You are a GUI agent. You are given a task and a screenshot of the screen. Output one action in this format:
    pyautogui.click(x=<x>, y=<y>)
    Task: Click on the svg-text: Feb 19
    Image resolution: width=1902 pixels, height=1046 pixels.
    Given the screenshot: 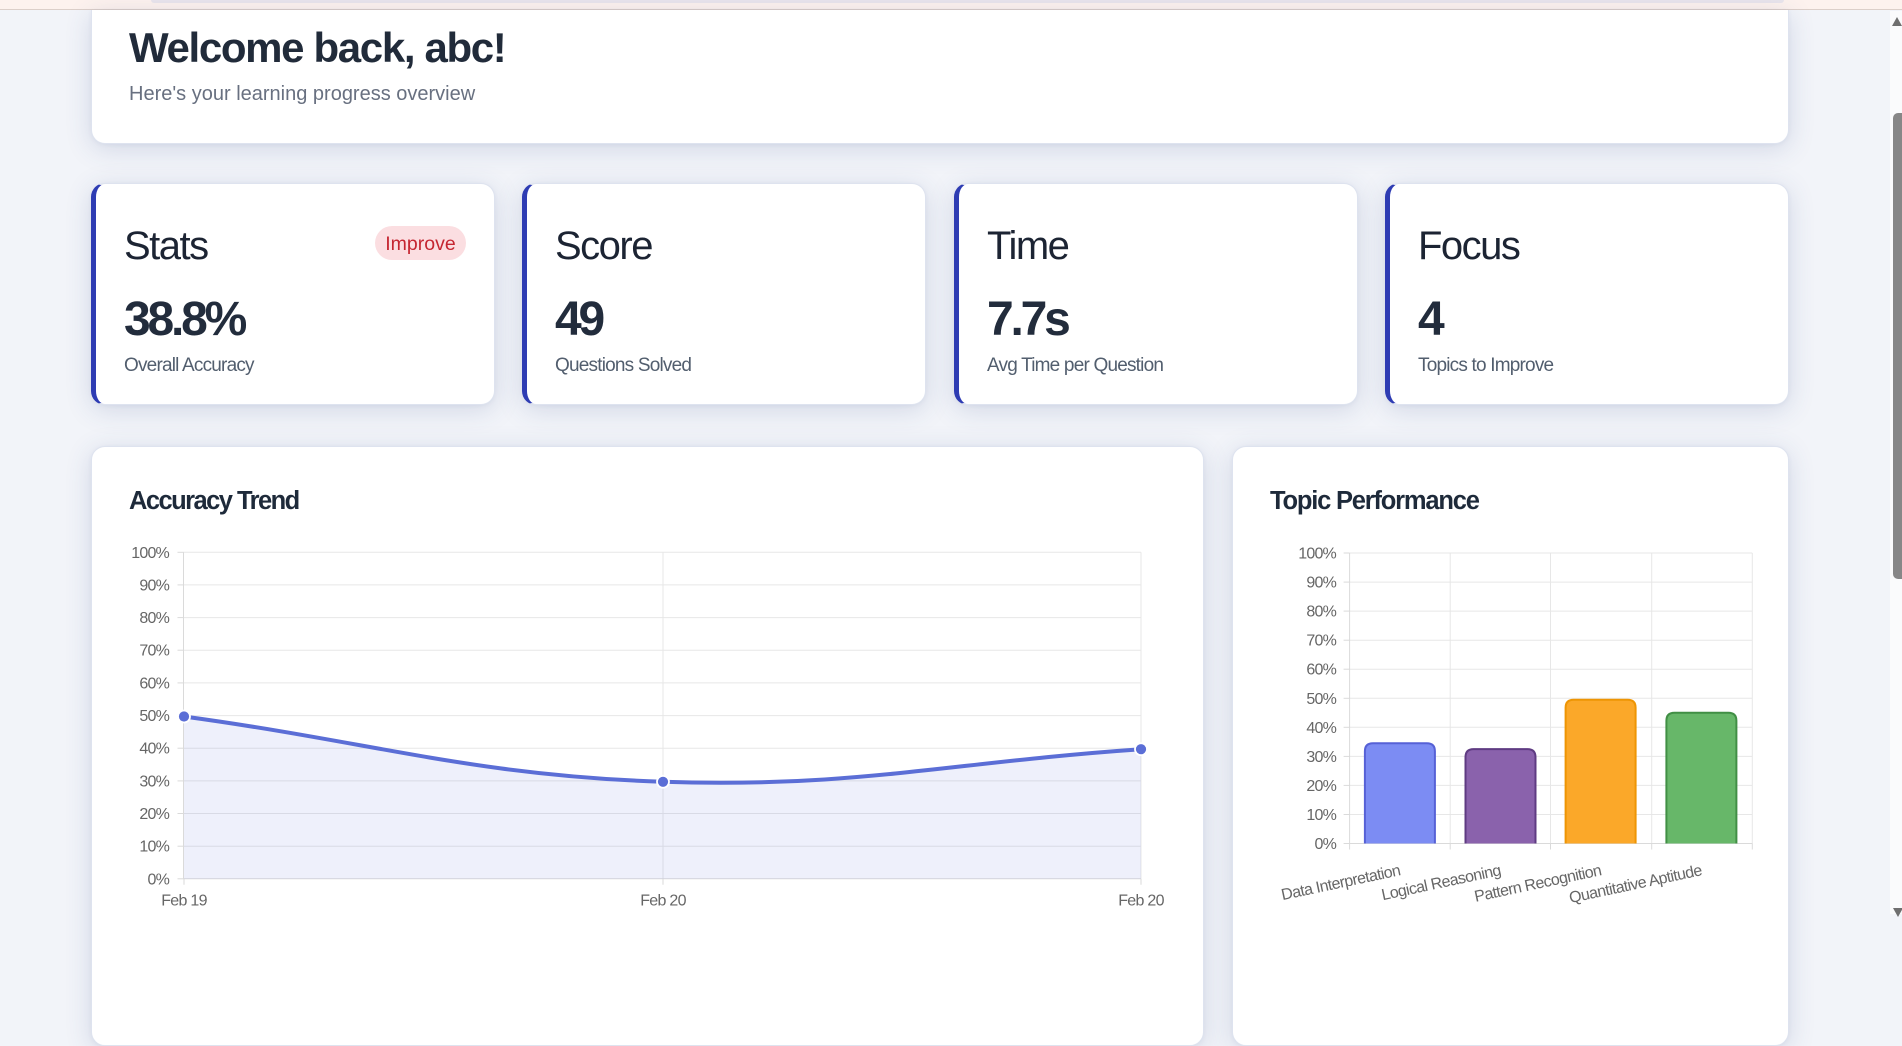 What is the action you would take?
    pyautogui.click(x=184, y=901)
    